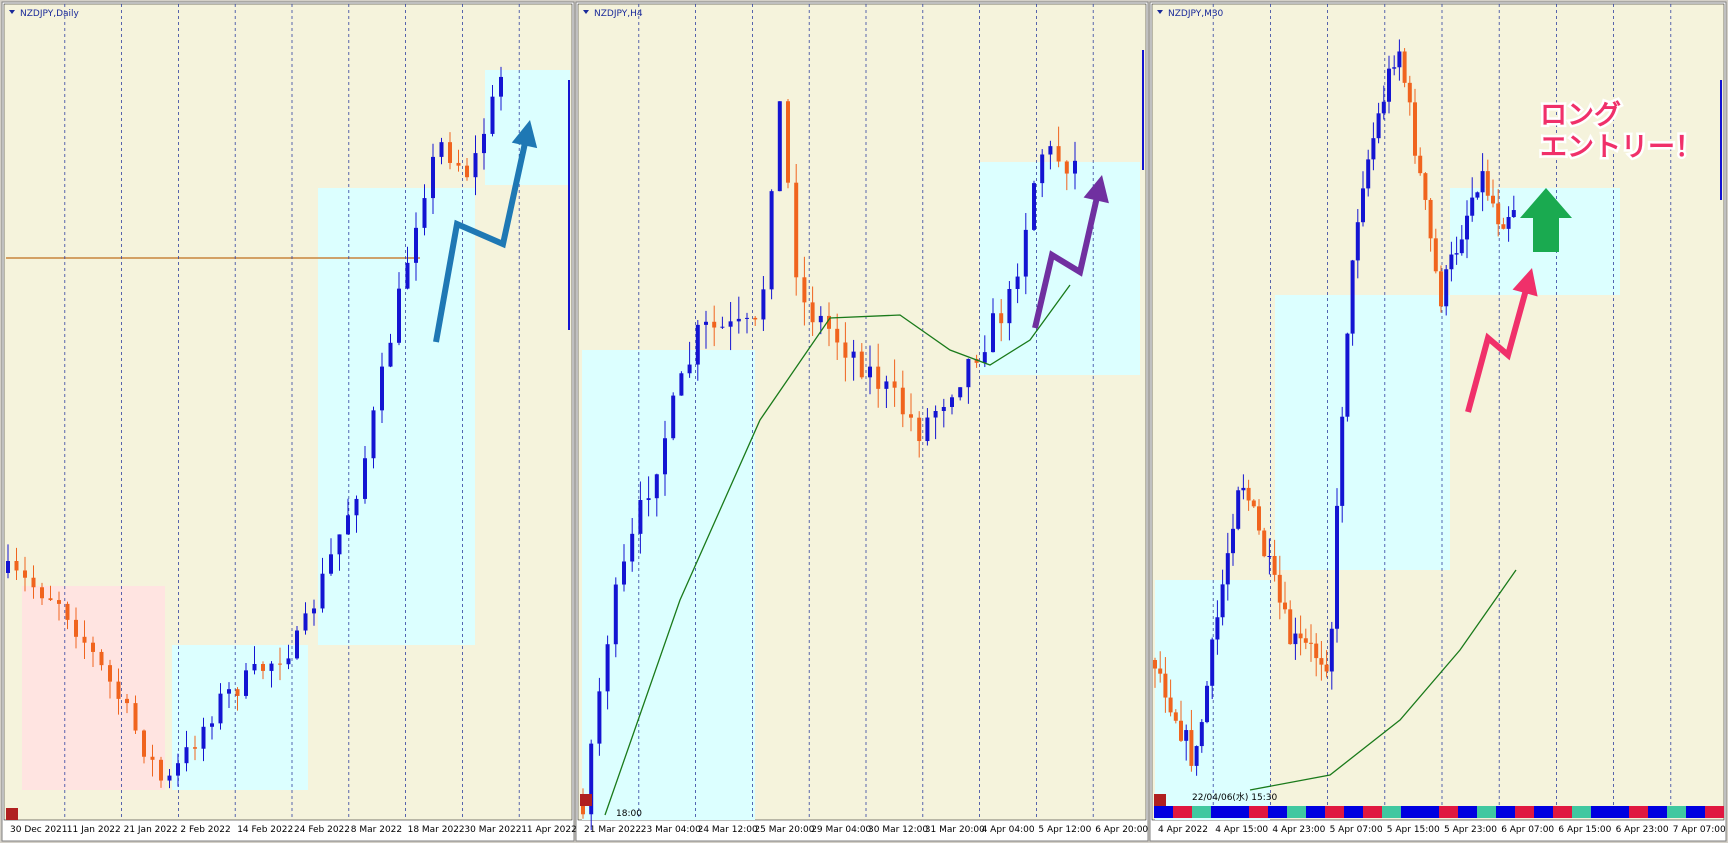 The image size is (1728, 843). What do you see at coordinates (1621, 147) in the screenshot?
I see `annotation: エントリー！` at bounding box center [1621, 147].